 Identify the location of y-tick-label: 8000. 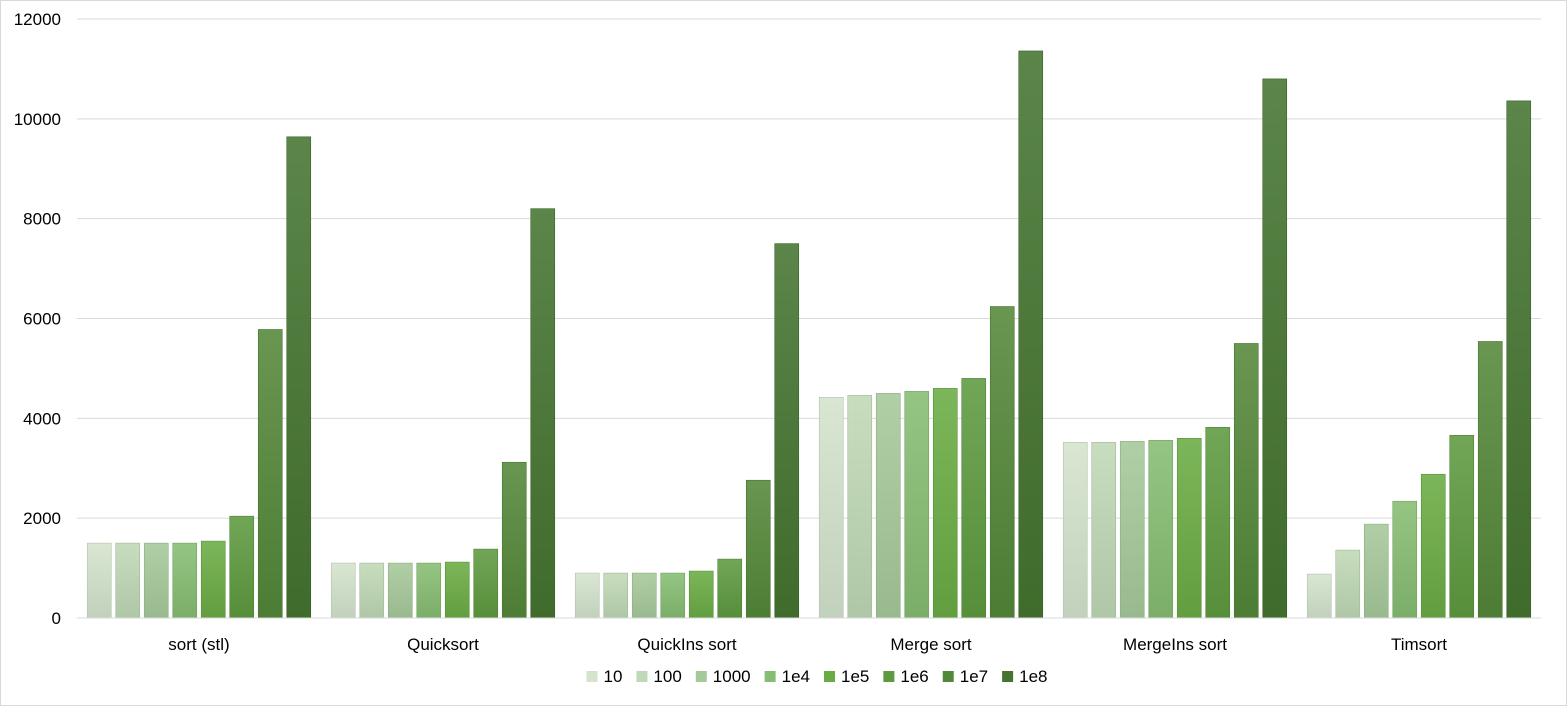
(42, 219).